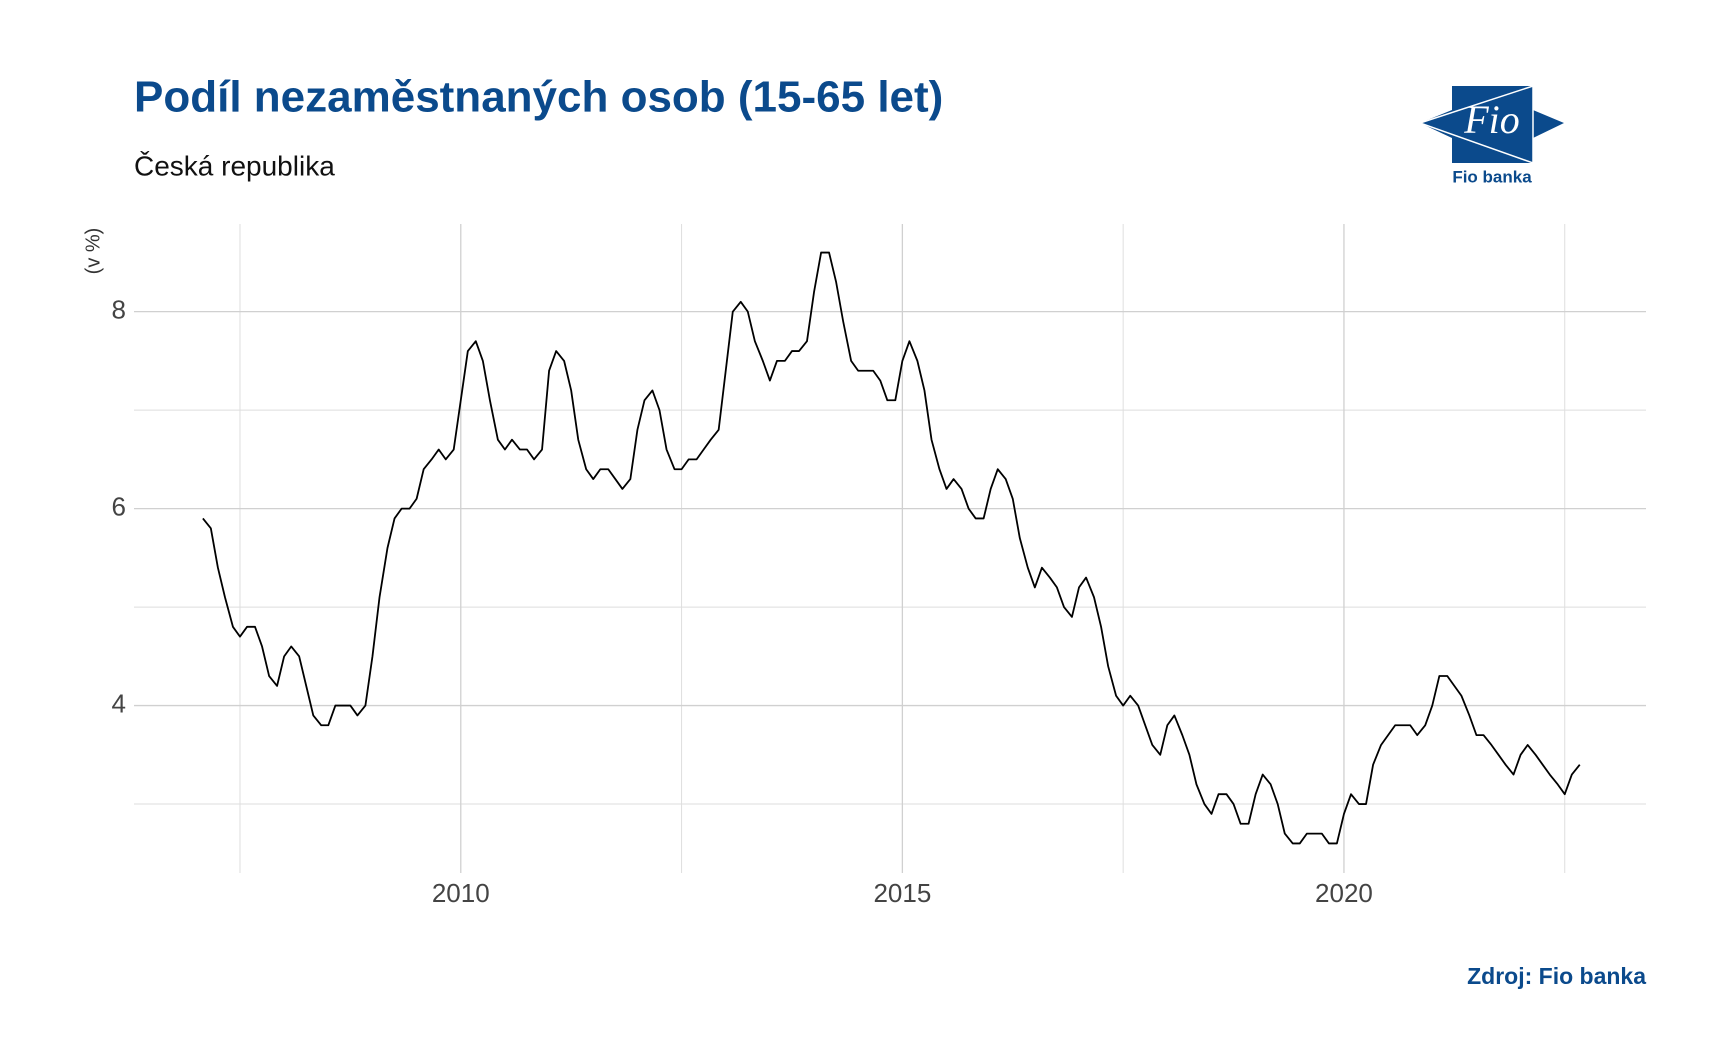  I want to click on source-caption: Zdroj: Fio banka, so click(1556, 976).